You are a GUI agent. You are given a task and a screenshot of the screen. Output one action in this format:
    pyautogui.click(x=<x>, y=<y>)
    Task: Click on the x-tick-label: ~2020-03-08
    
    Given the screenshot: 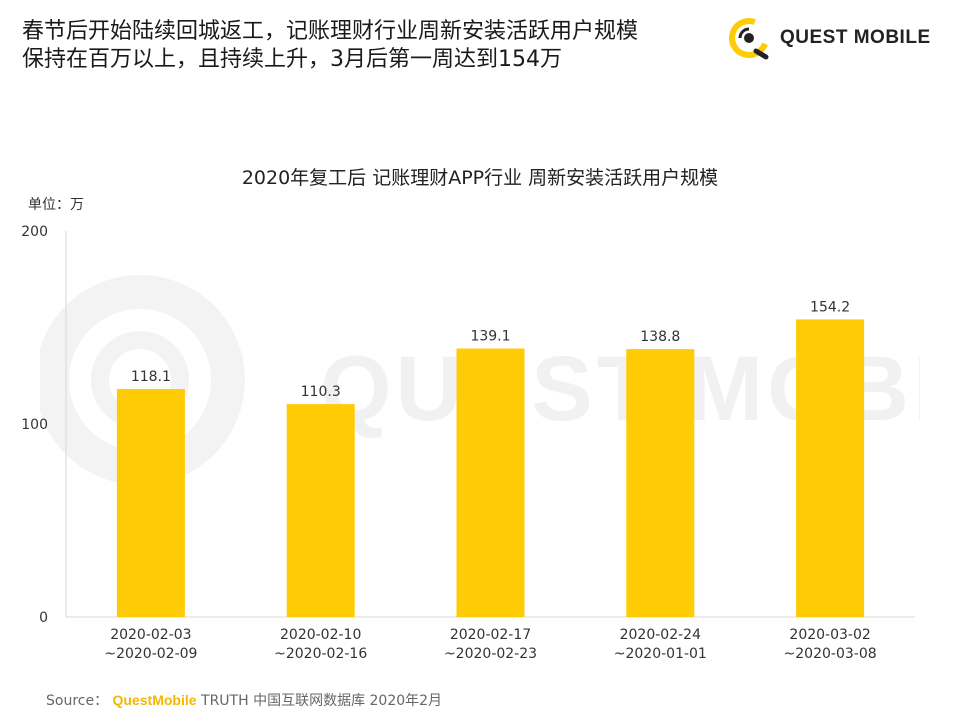 What is the action you would take?
    pyautogui.click(x=830, y=654)
    